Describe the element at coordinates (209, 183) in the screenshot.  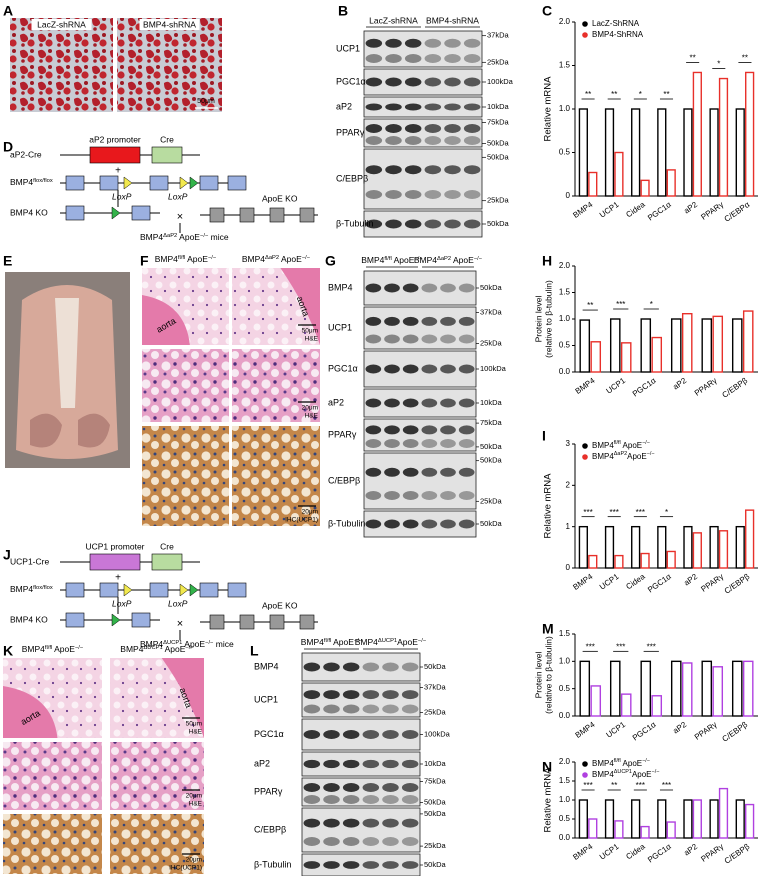
I see `exon` at that location.